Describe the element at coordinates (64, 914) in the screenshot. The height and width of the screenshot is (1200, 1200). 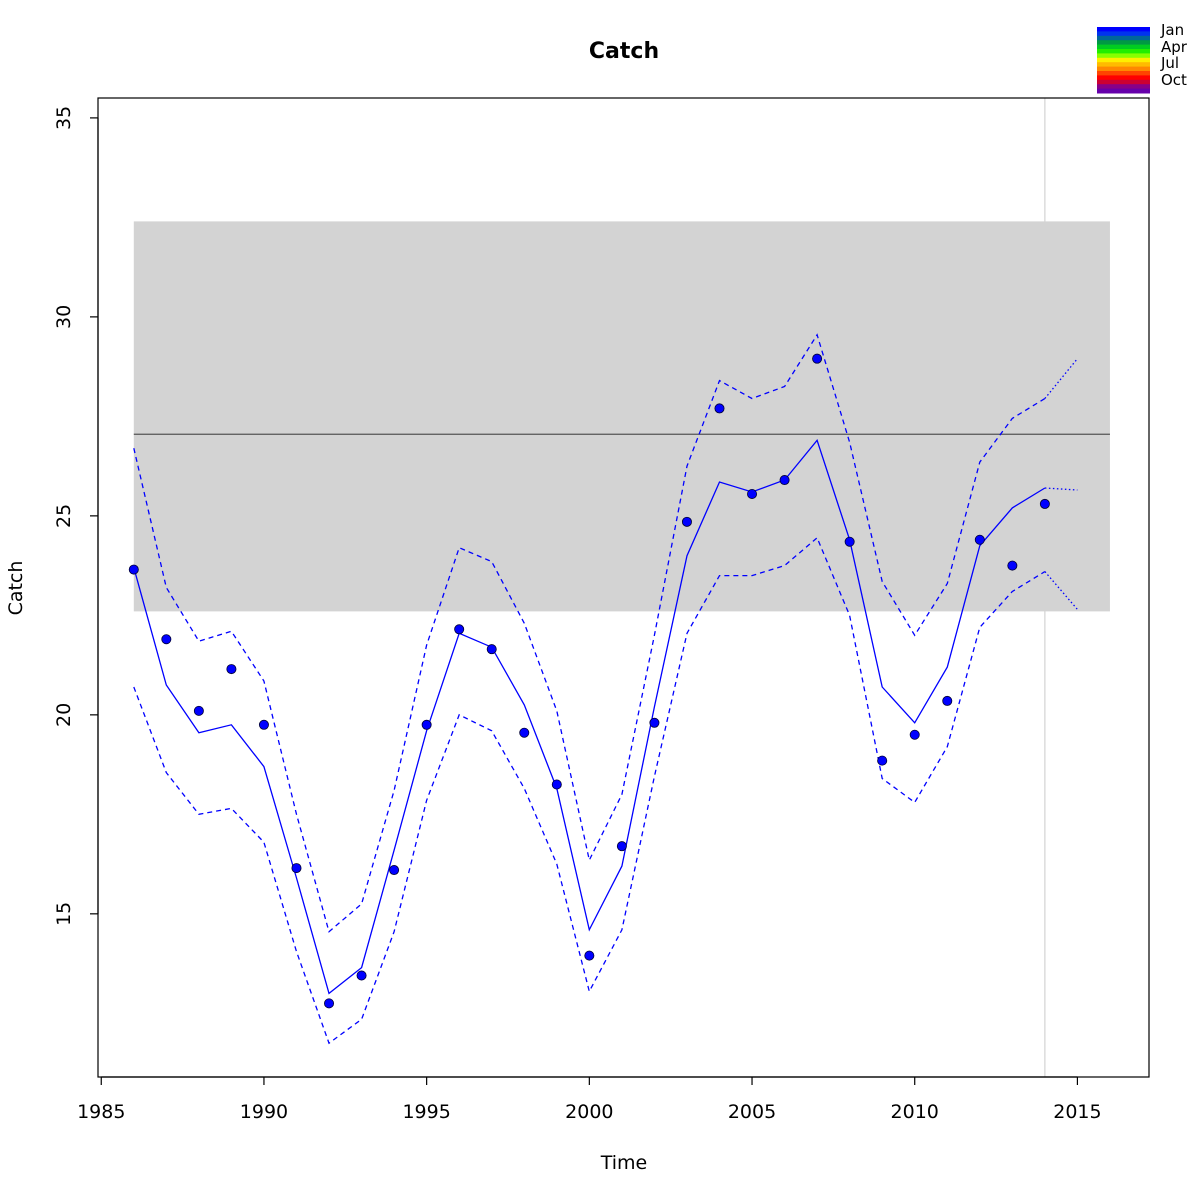
I see `y-tick-label: 15` at that location.